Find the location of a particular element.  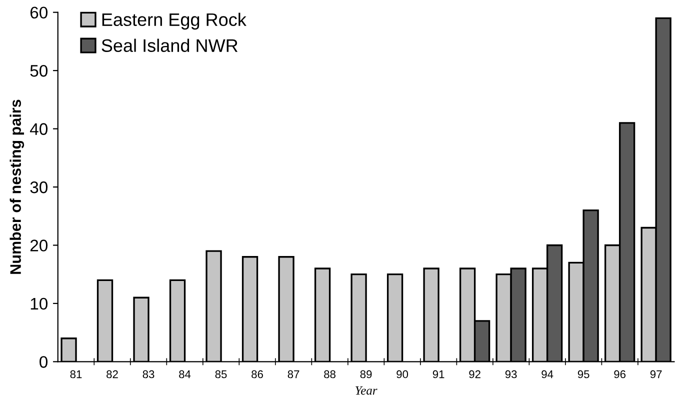

x-tick-label: 84 is located at coordinates (185, 374).